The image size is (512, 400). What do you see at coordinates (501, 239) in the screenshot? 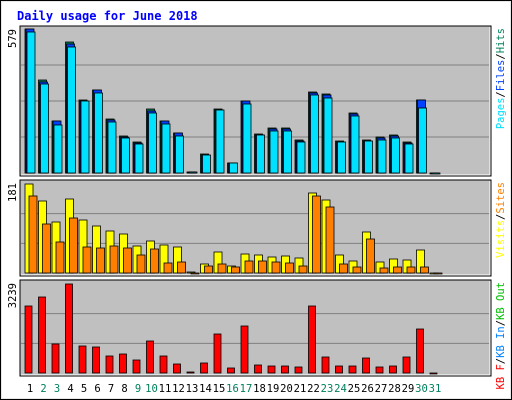
I see `legend-entry: Visits` at bounding box center [501, 239].